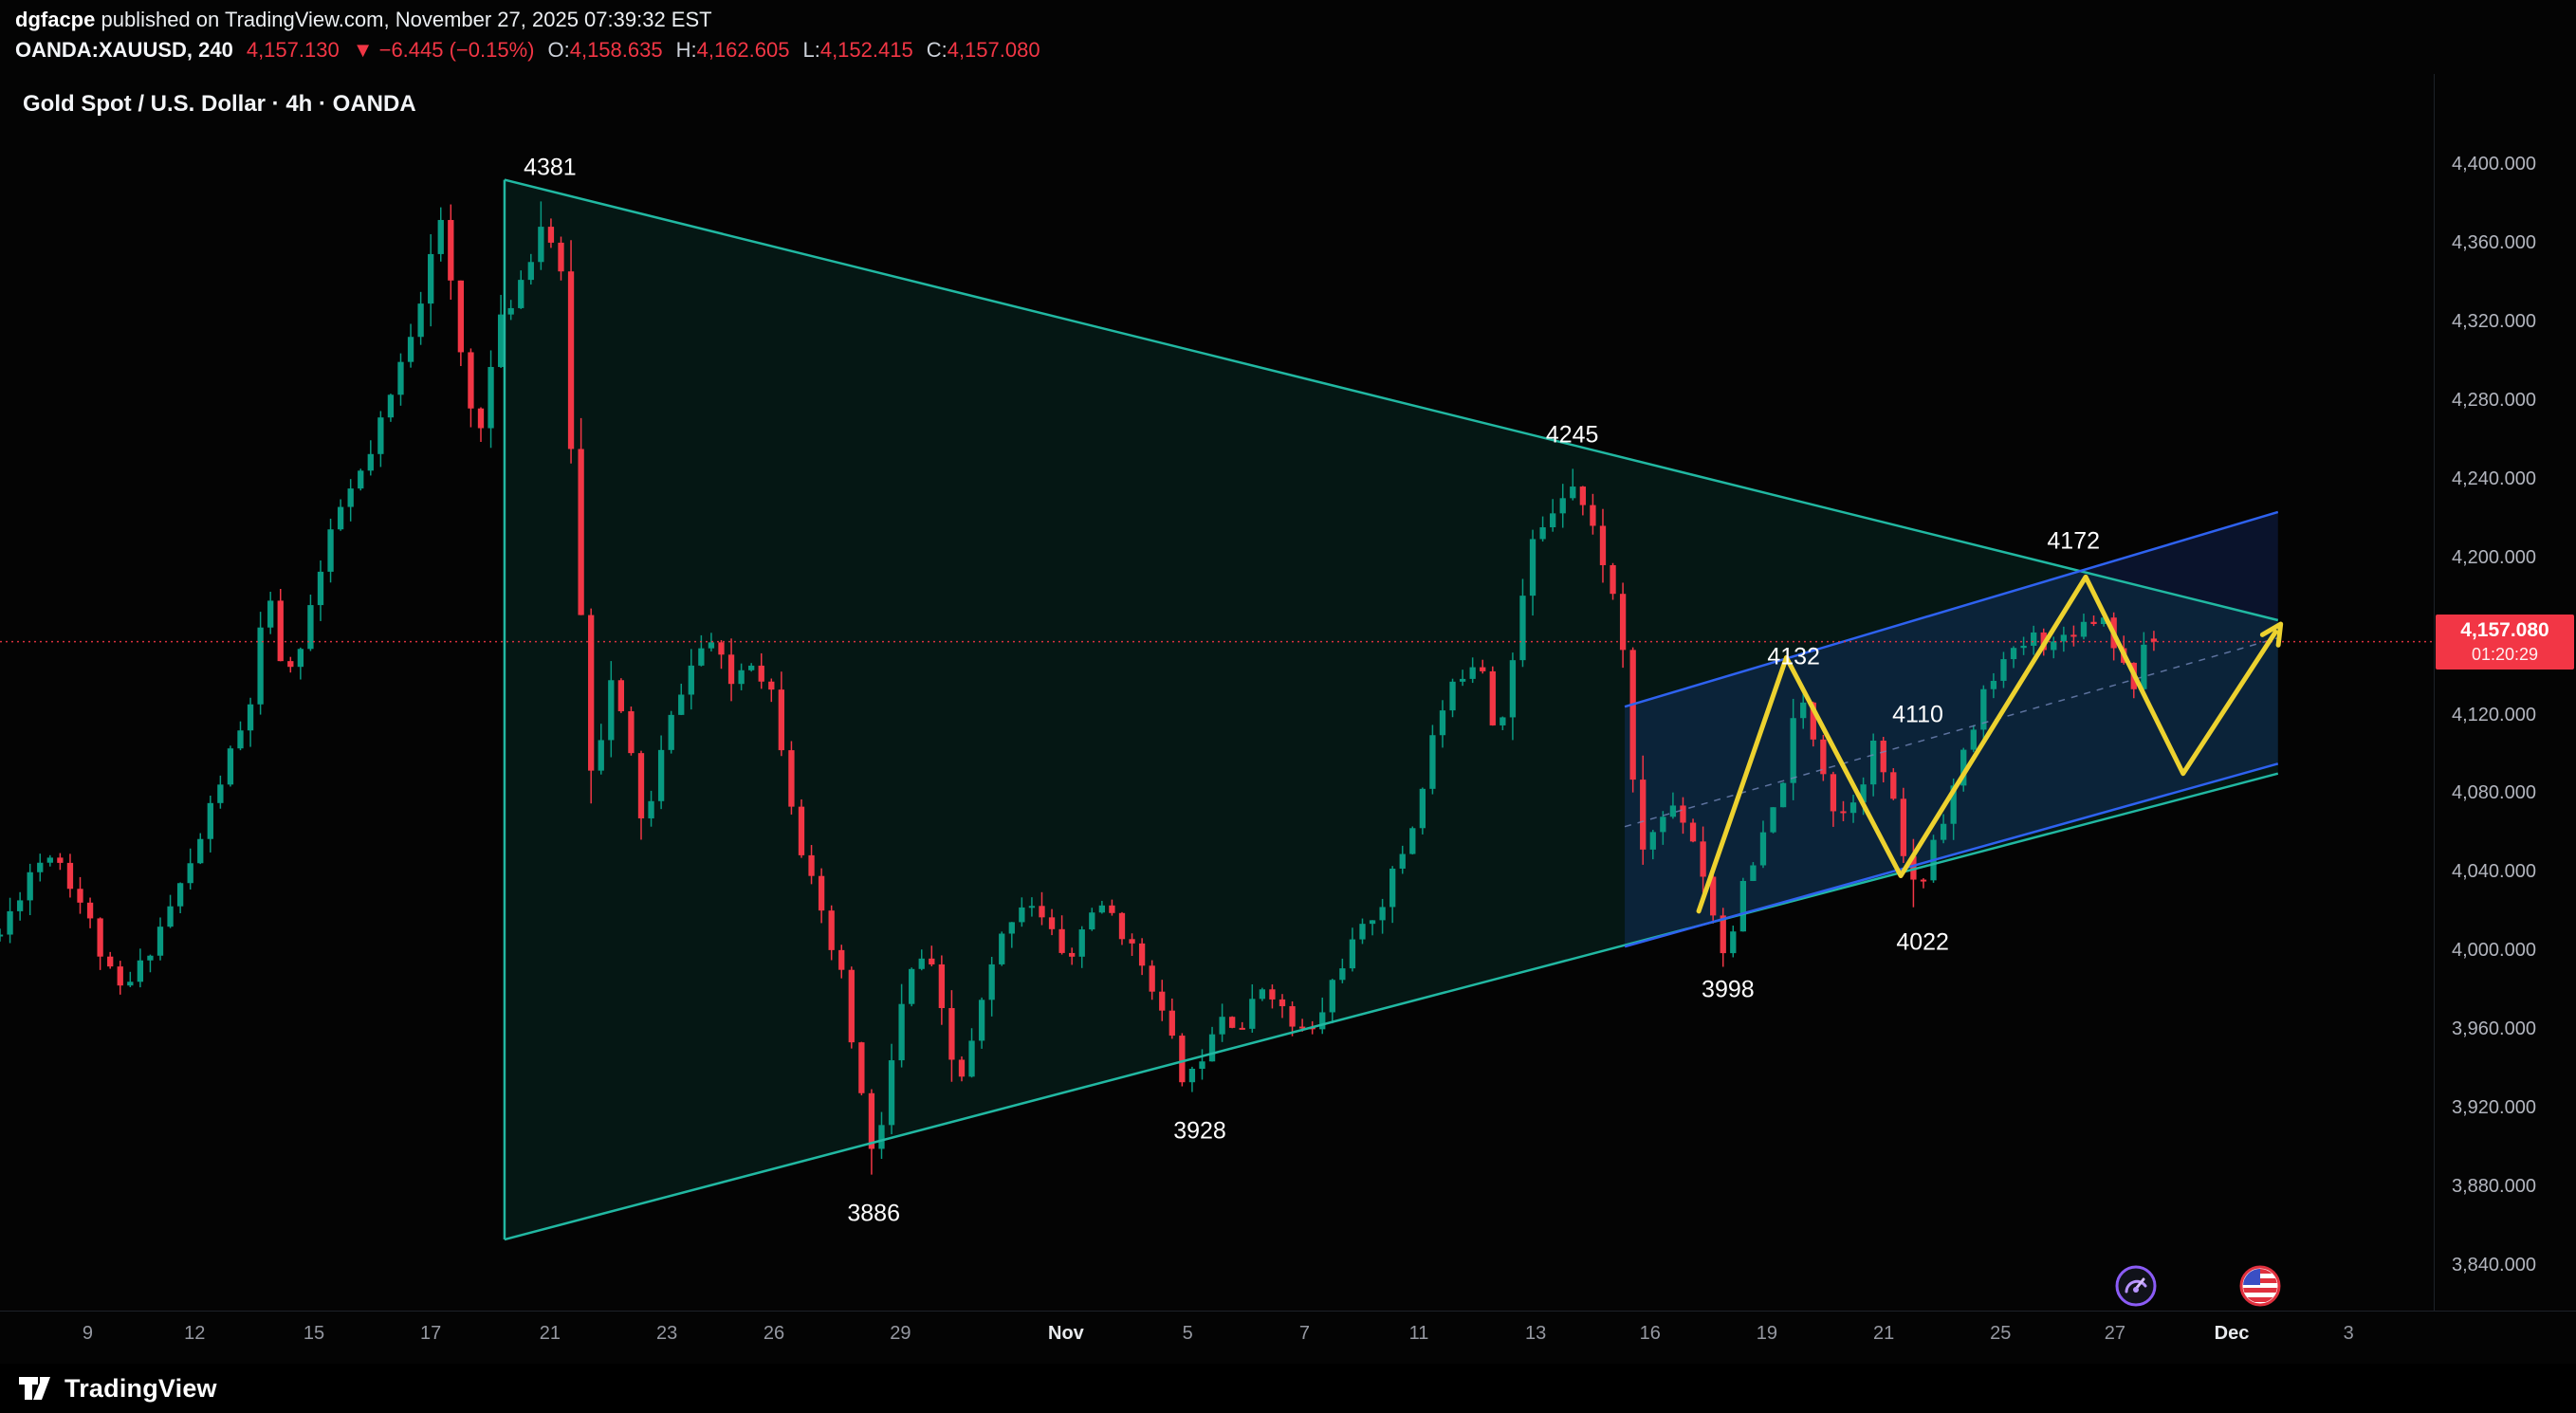  I want to click on price-axis-label: 4,080.000, so click(2494, 793).